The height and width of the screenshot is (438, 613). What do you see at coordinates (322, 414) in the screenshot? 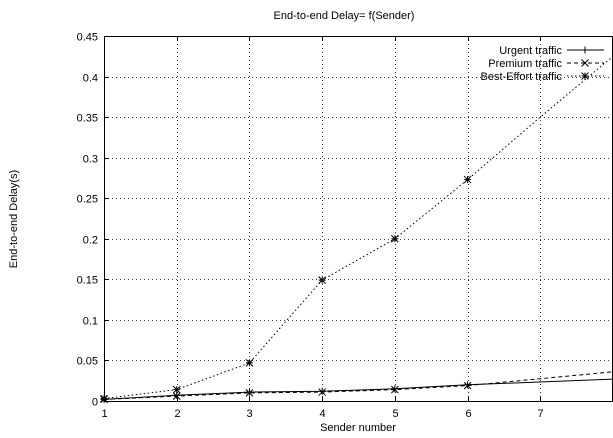
I see `x-tick-label: 4` at bounding box center [322, 414].